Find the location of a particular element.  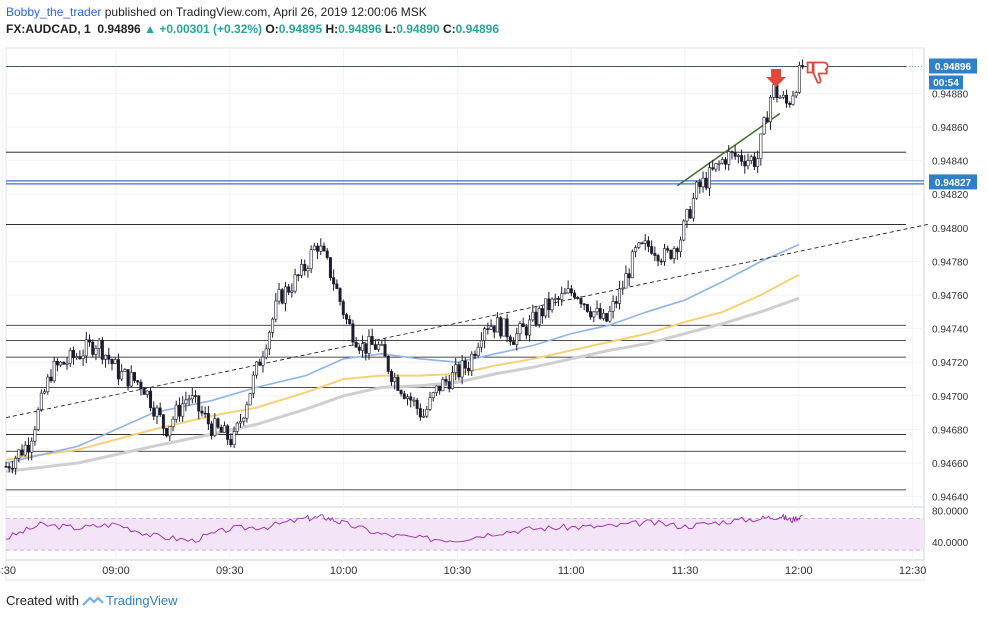

tradingview-brand-link: TradingView is located at coordinates (141, 600).